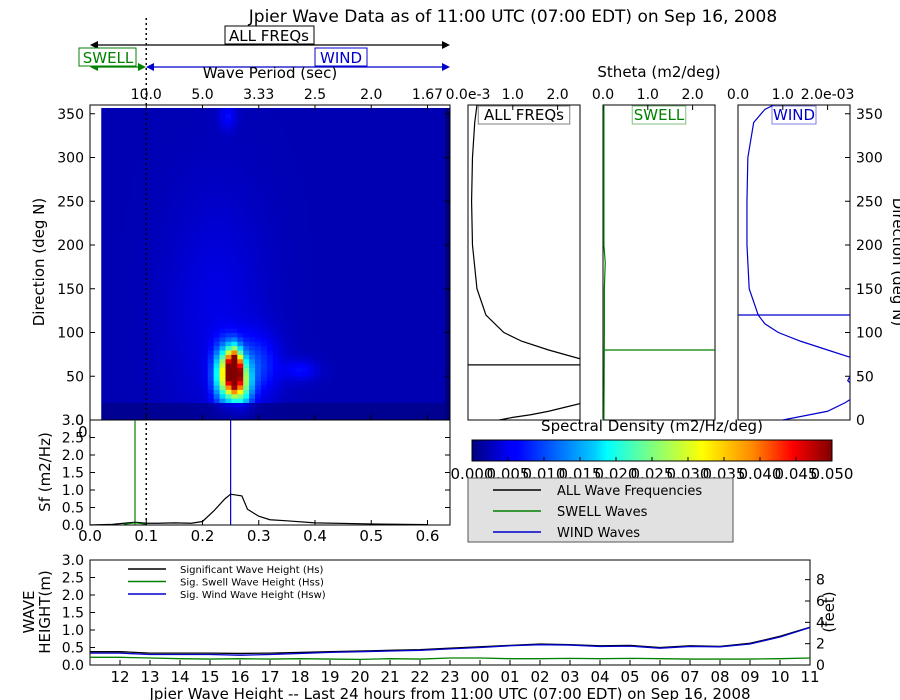 Image resolution: width=900 pixels, height=700 pixels. Describe the element at coordinates (820, 623) in the screenshot. I see `hts-right-tick-label: 4` at that location.